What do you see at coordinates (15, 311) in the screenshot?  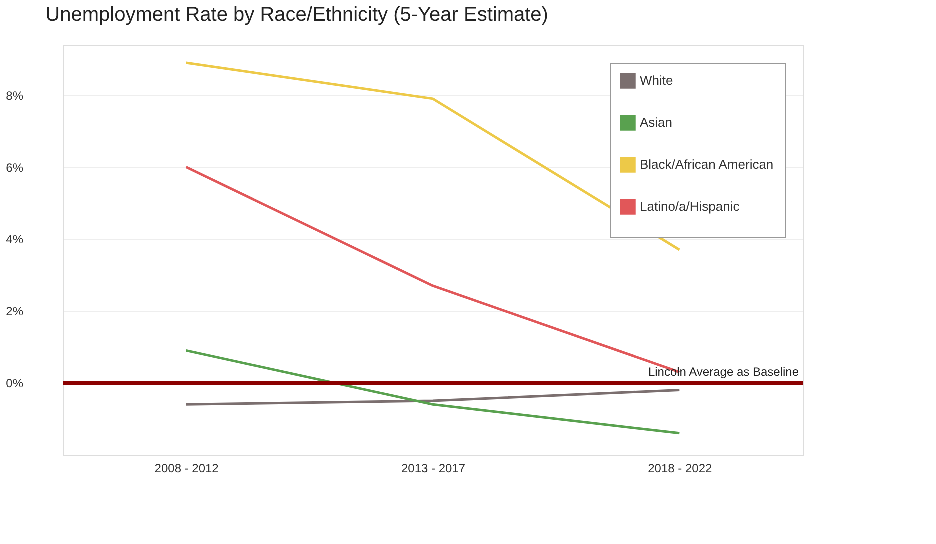 I see `y-tick-label: 2%` at bounding box center [15, 311].